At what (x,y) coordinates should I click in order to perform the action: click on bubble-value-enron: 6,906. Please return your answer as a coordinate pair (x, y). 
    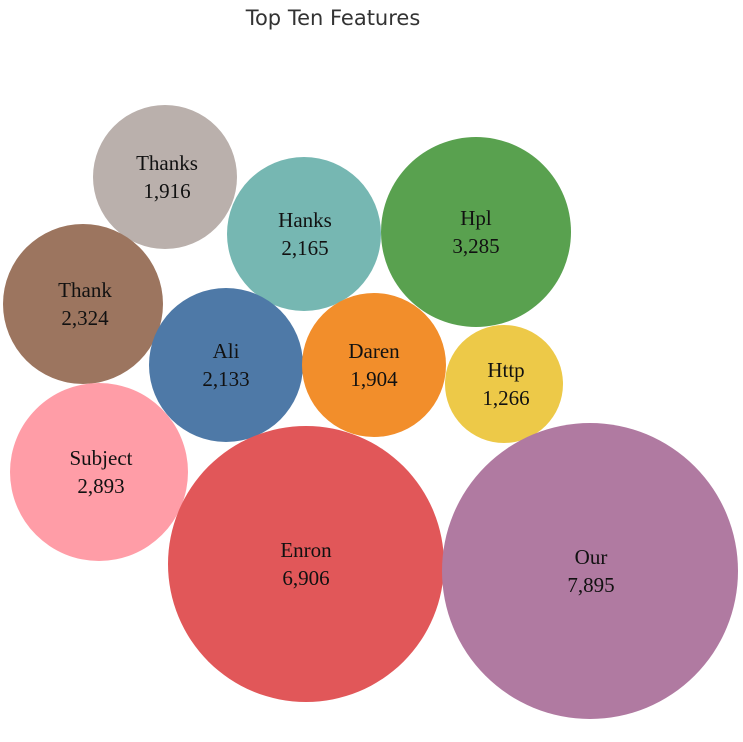
    Looking at the image, I should click on (305, 578).